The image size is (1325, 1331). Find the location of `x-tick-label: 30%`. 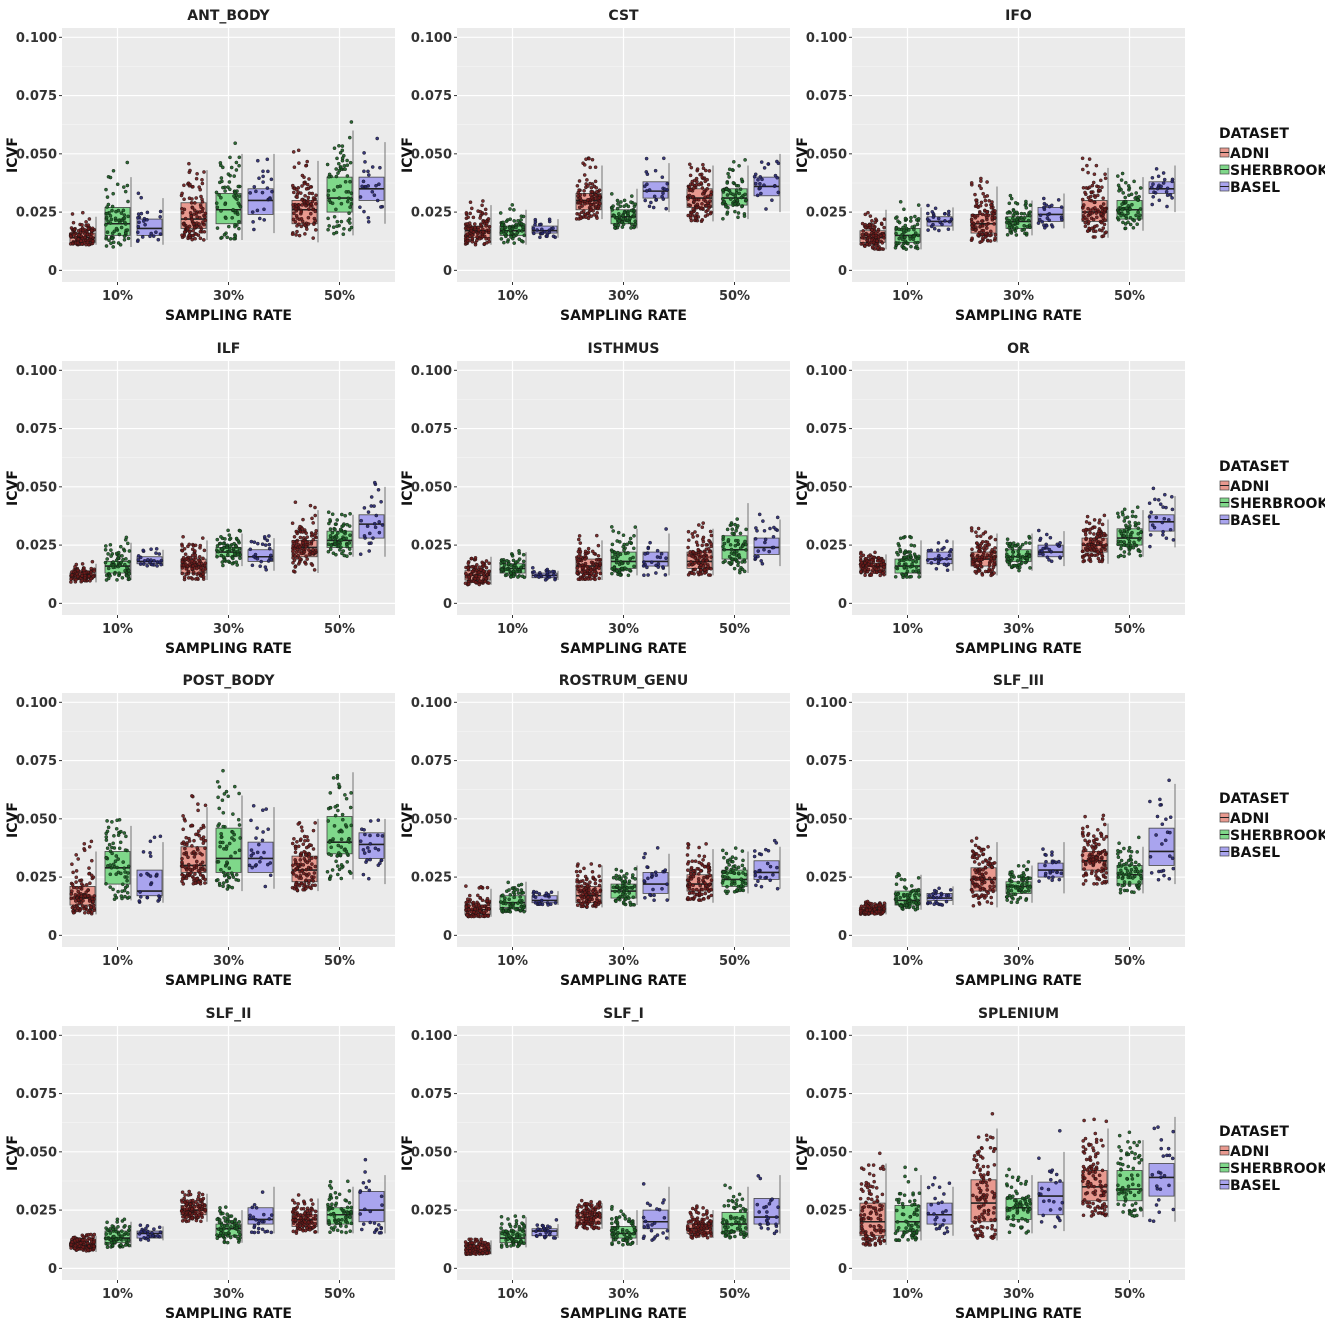

x-tick-label: 30% is located at coordinates (228, 296).